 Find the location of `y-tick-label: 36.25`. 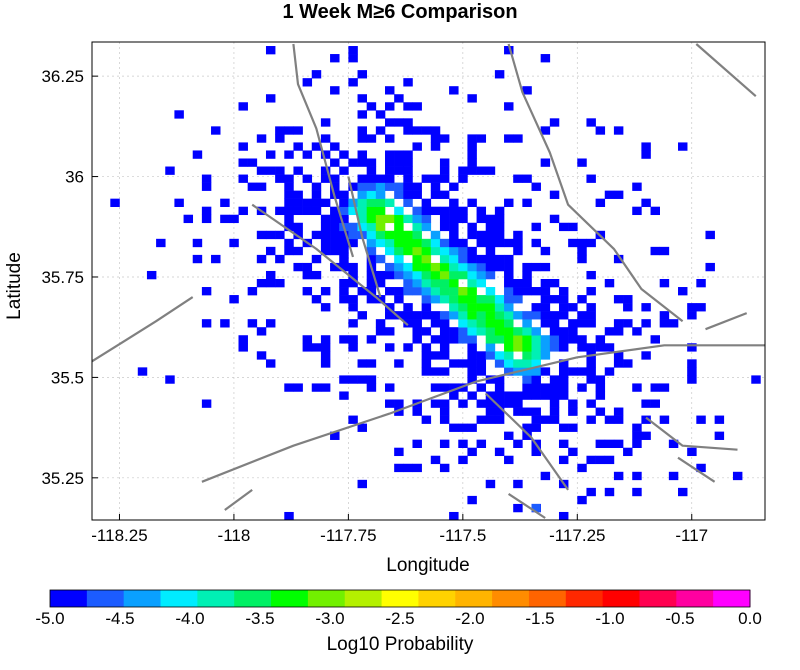

y-tick-label: 36.25 is located at coordinates (62, 76).